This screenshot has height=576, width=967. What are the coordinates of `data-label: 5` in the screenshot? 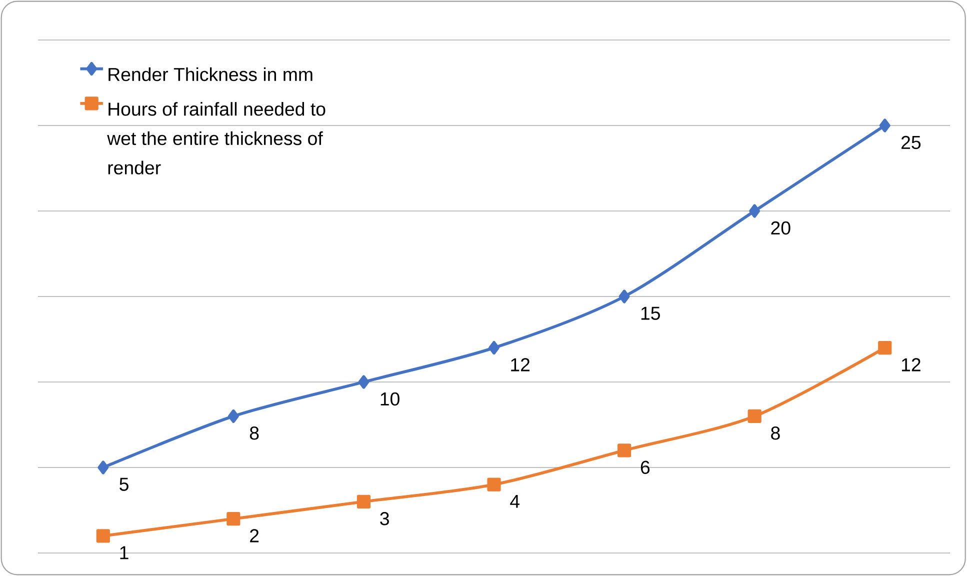 It's located at (124, 484).